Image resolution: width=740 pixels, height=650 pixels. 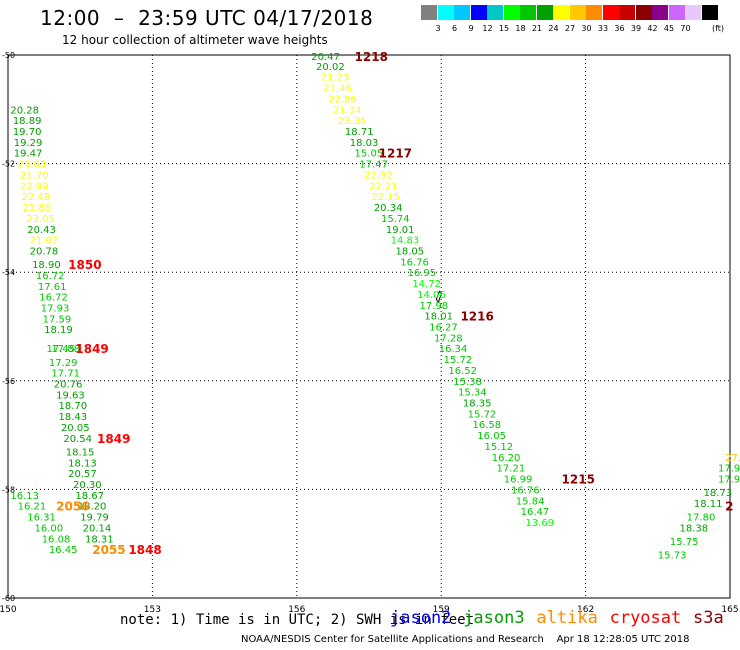 What do you see at coordinates (494, 618) in the screenshot?
I see `satellite-jason3: jason3` at bounding box center [494, 618].